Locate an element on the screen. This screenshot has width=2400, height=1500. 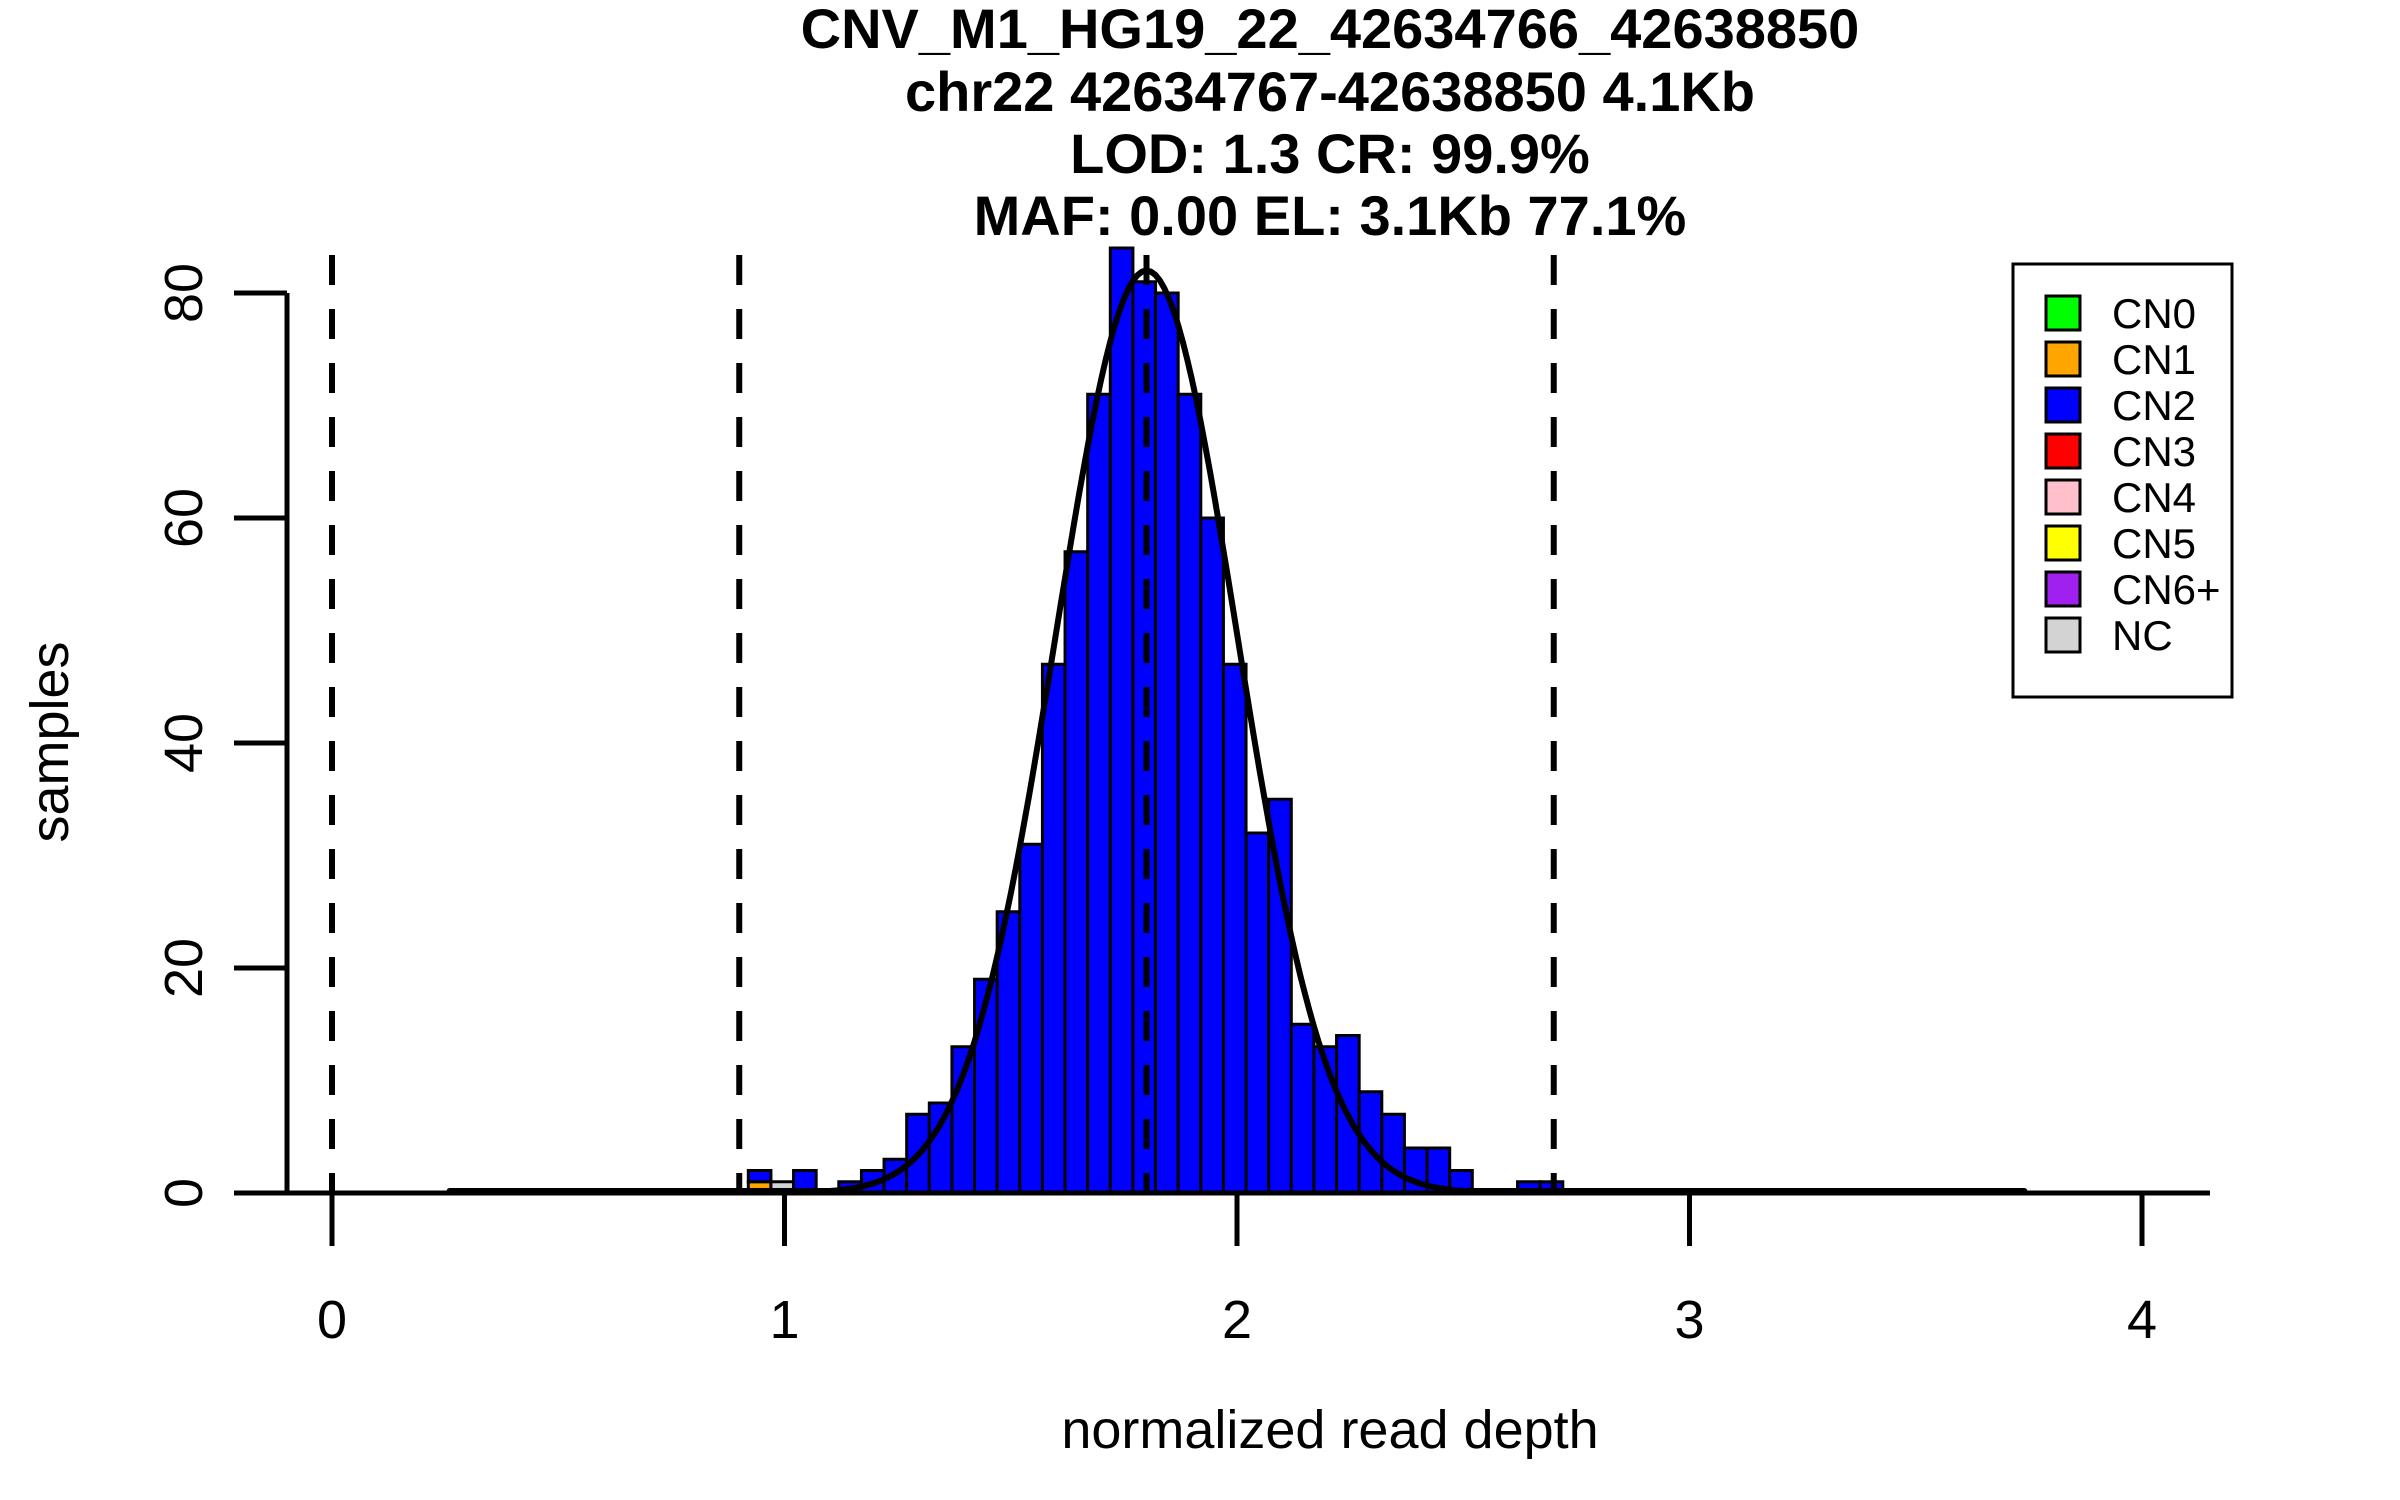
legend-swatch-cn0 is located at coordinates (2063, 313).